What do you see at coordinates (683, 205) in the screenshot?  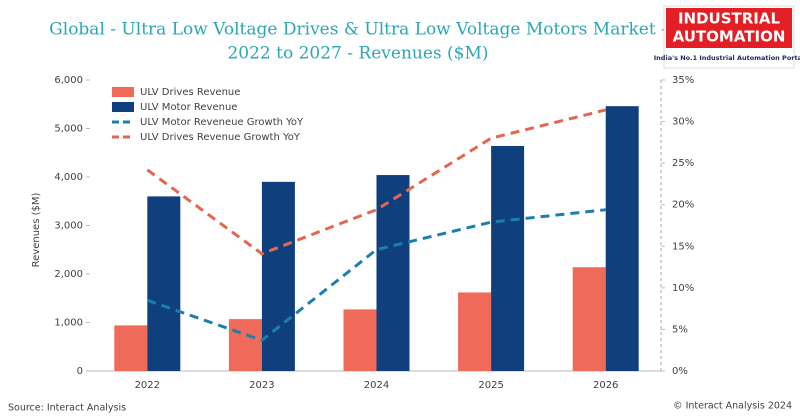 I see `y2-tick-label: 20%` at bounding box center [683, 205].